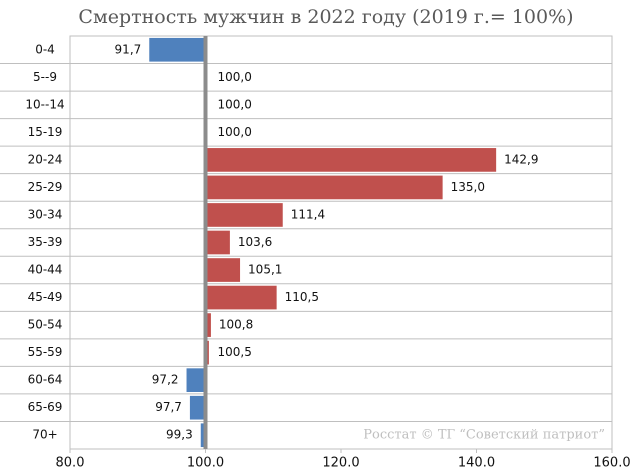  Describe the element at coordinates (468, 187) in the screenshot. I see `value-label: 135,0` at that location.